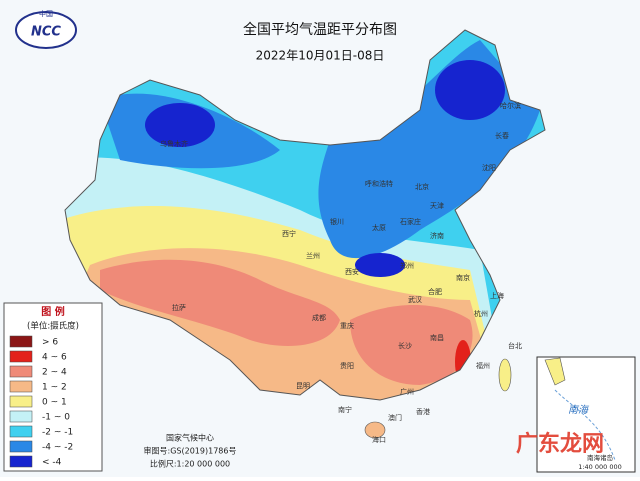  Describe the element at coordinates (407, 391) in the screenshot. I see `city-label: 广州` at that location.